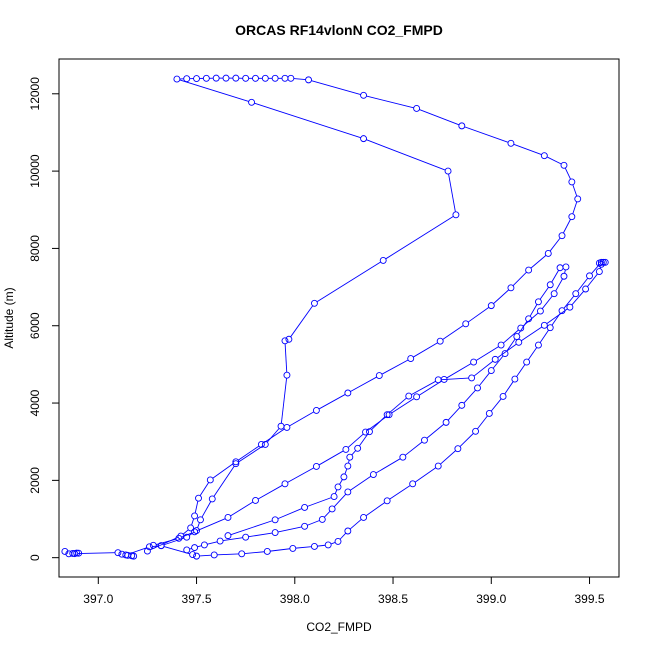  I want to click on x-axis-label: CO2_FMPD, so click(339, 627).